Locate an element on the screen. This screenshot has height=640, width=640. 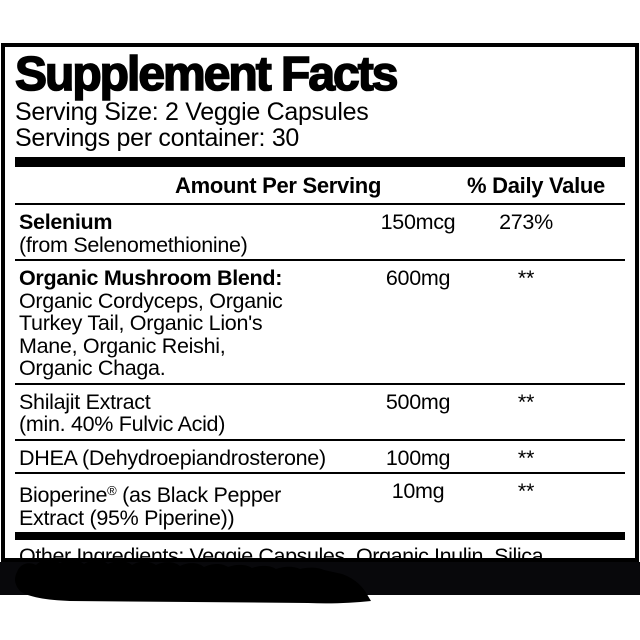
thick-divider-bottom is located at coordinates (320, 536).